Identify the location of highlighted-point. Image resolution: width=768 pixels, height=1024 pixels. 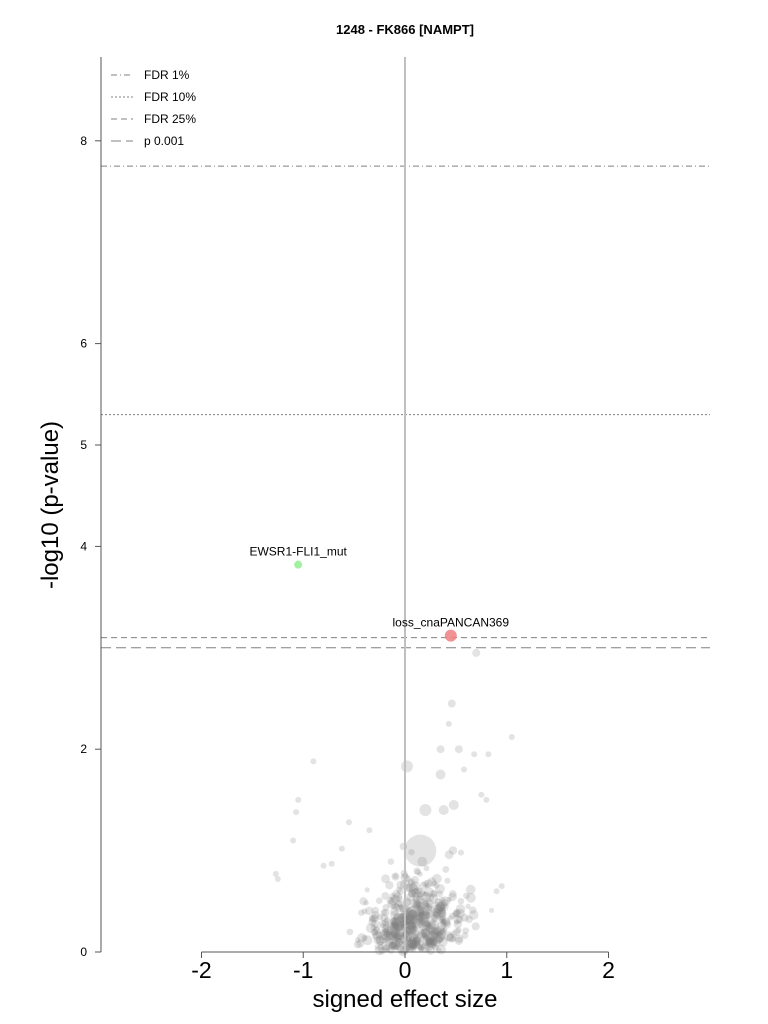
(298, 564).